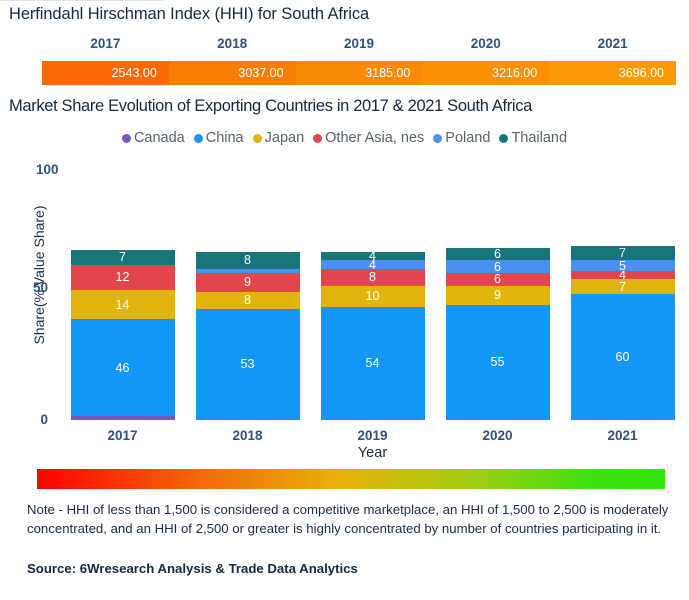 The height and width of the screenshot is (600, 689). Describe the element at coordinates (461, 138) in the screenshot. I see `legend-item: Poland` at that location.